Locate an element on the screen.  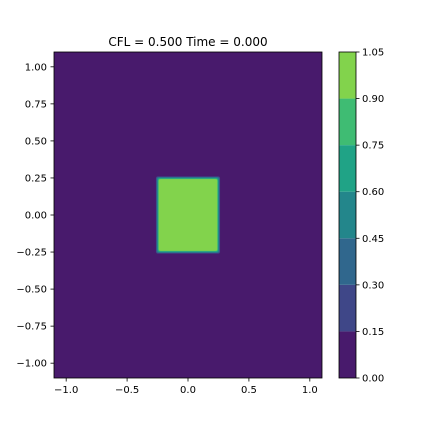
y-tick-label: −1.00 is located at coordinates (31, 364).